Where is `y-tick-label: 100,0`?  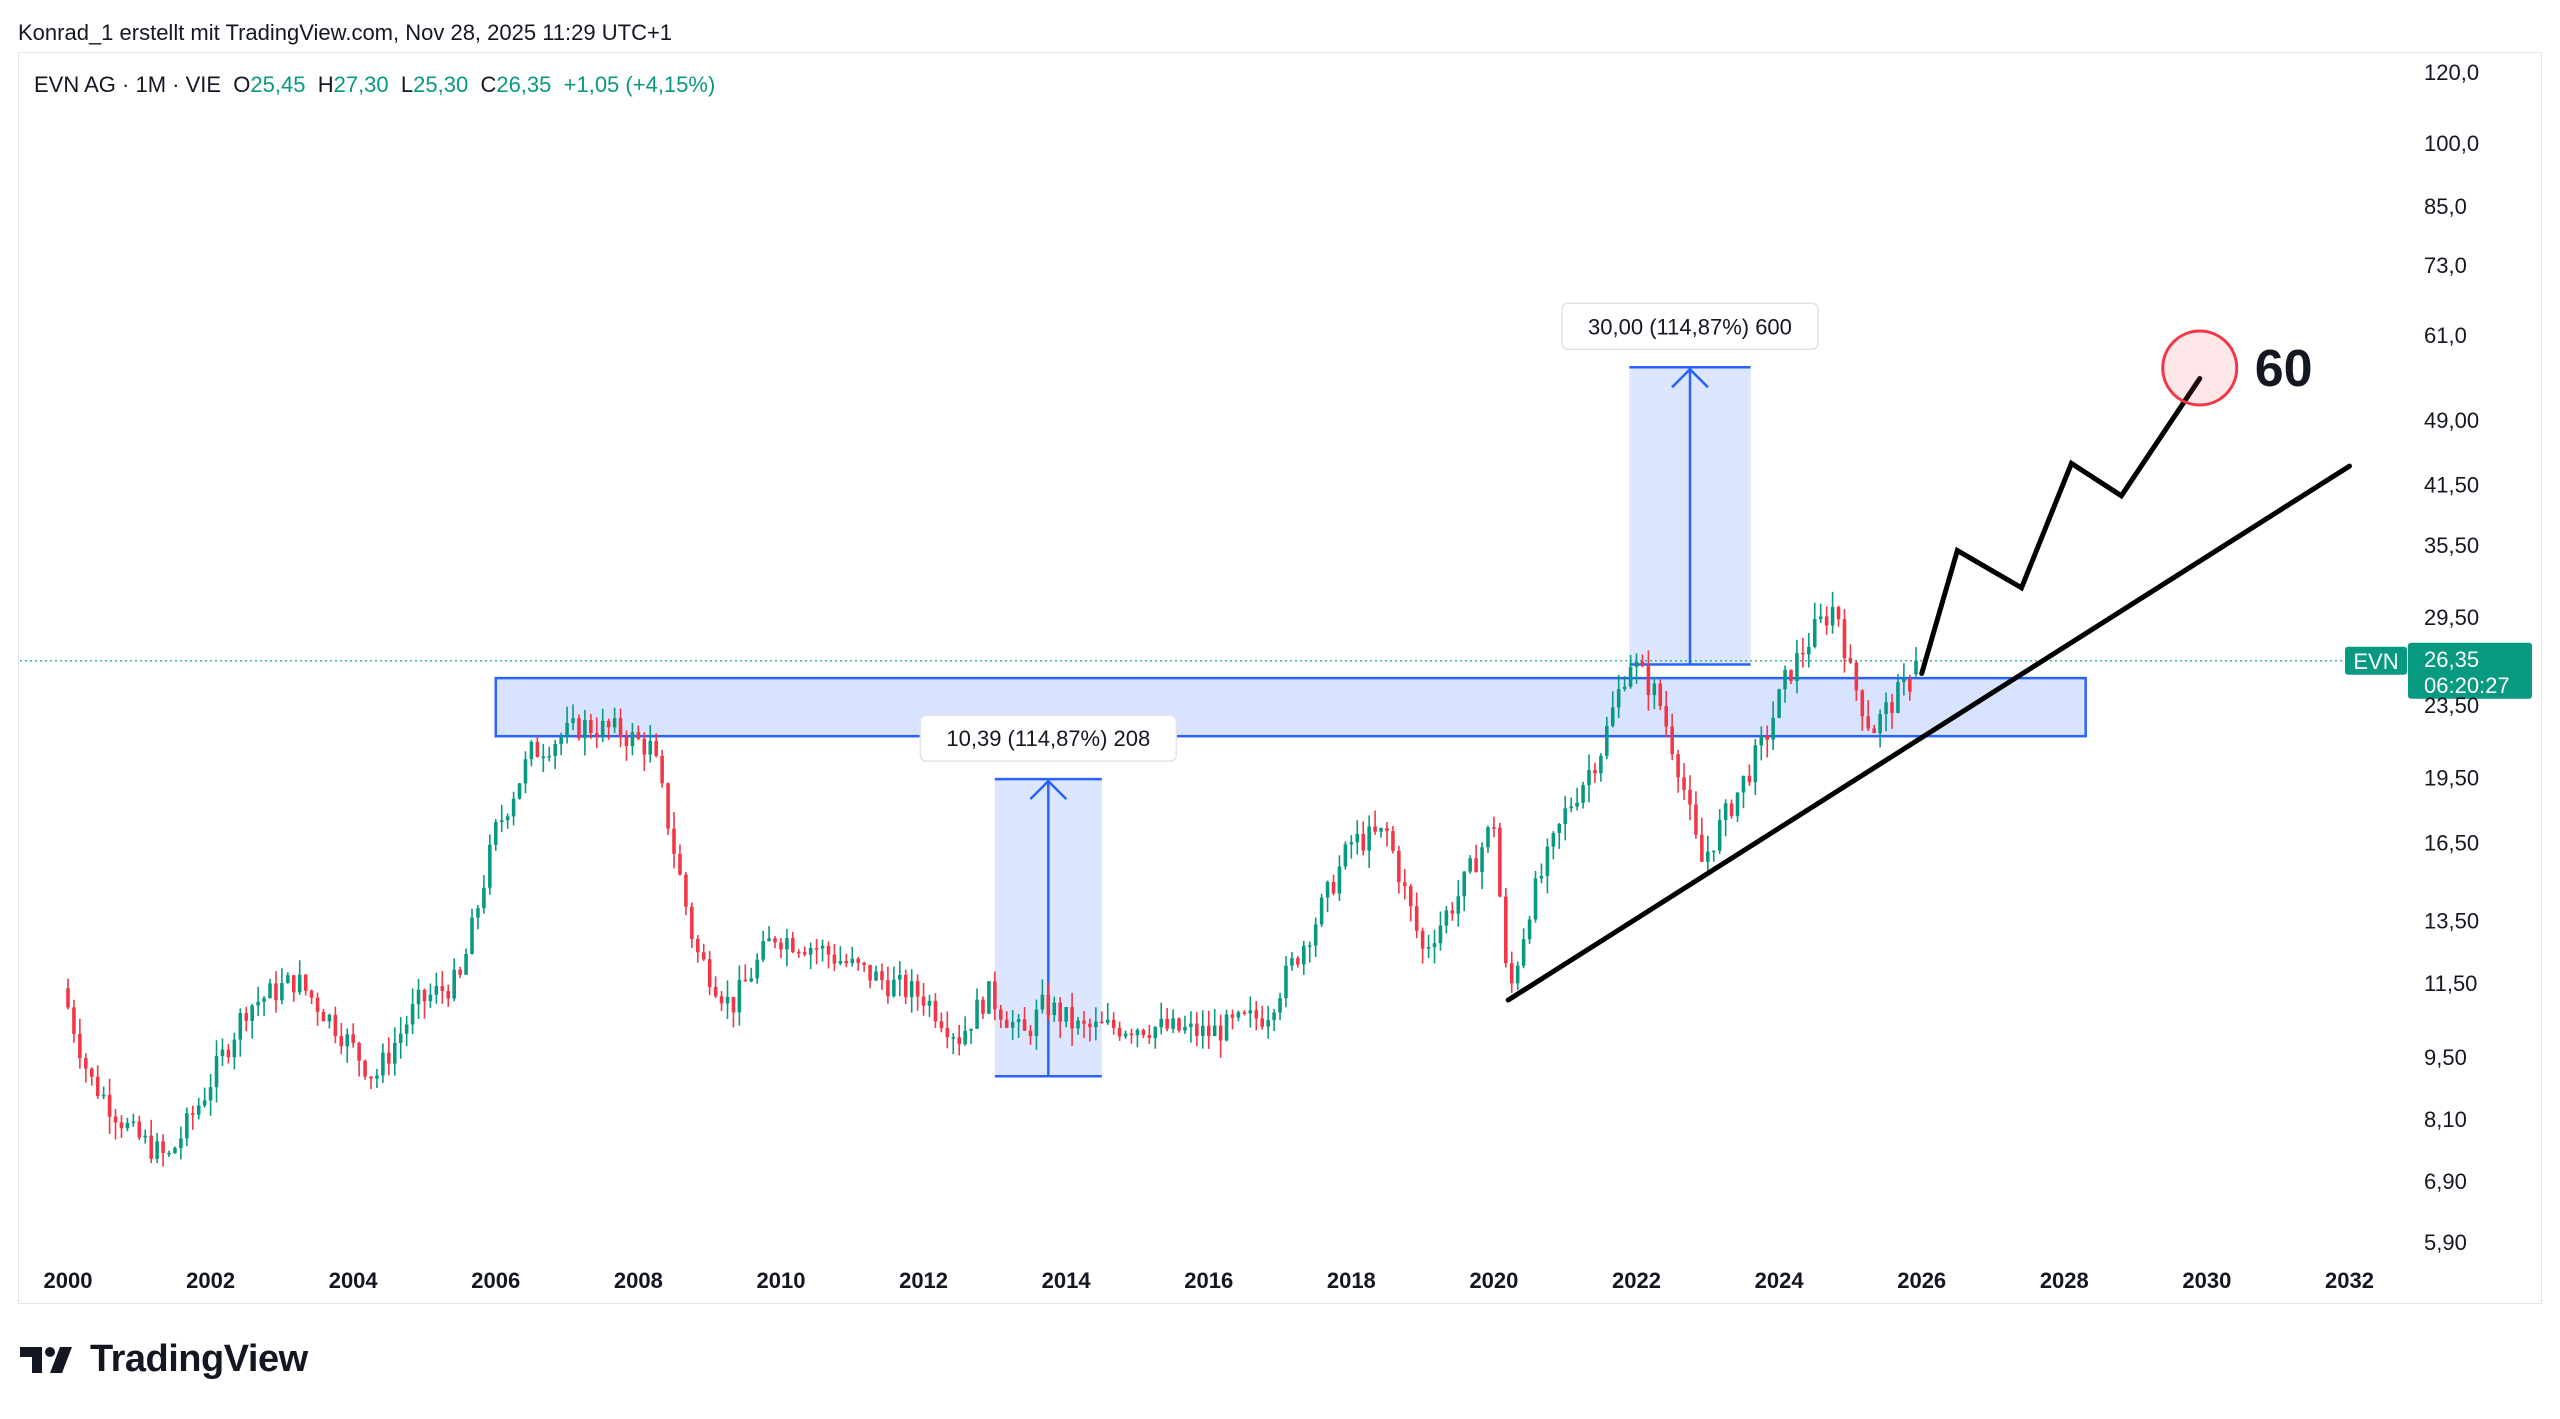
y-tick-label: 100,0 is located at coordinates (2451, 143).